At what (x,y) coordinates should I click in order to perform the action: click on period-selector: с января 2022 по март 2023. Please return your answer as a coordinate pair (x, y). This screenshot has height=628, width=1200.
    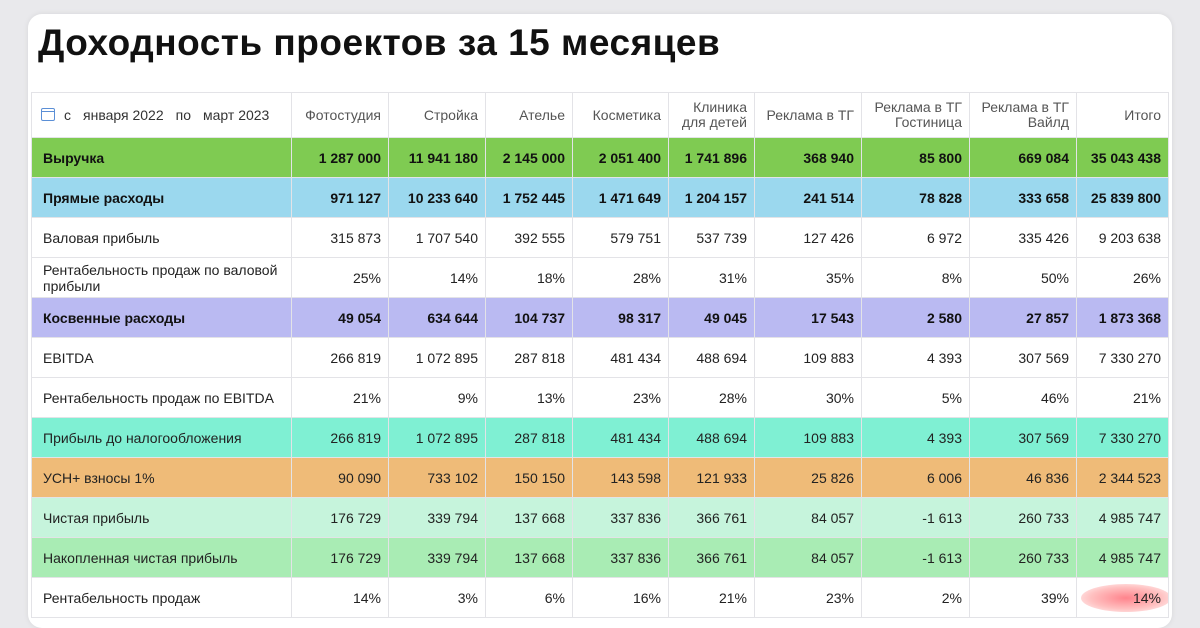
    Looking at the image, I should click on (161, 115).